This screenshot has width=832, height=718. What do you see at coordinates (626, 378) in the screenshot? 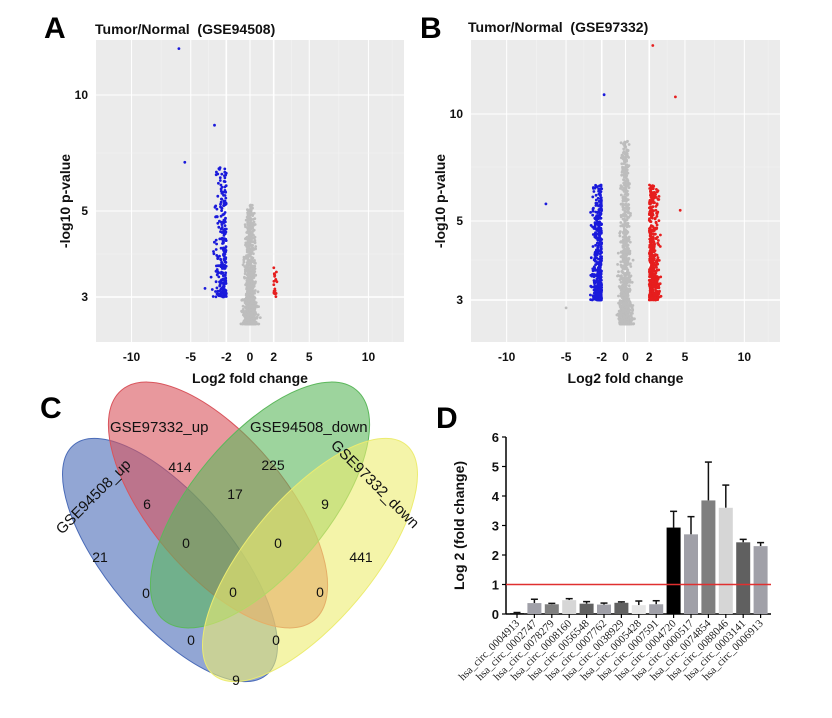
I see `x-axis-title: Log2 fold change` at bounding box center [626, 378].